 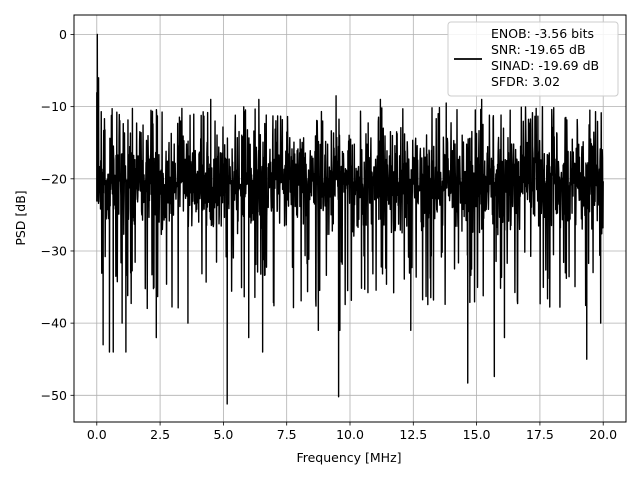 What do you see at coordinates (54, 106) in the screenshot?
I see `y-tick-label: −10` at bounding box center [54, 106].